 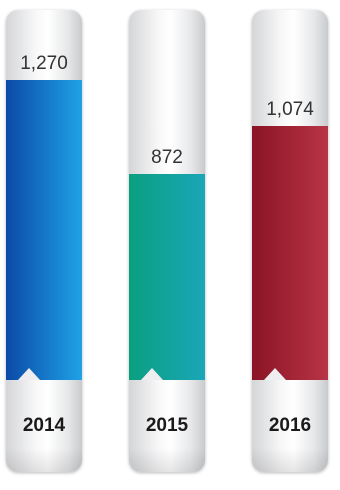 What do you see at coordinates (29, 374) in the screenshot?
I see `bar-notch-2014` at bounding box center [29, 374].